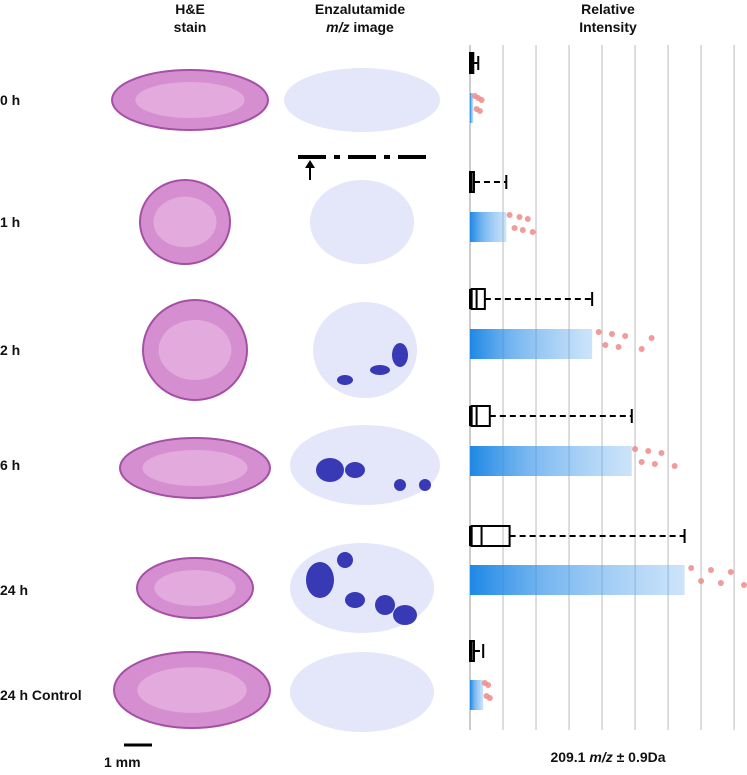  What do you see at coordinates (10, 350) in the screenshot?
I see `row-label: 2 h` at bounding box center [10, 350].